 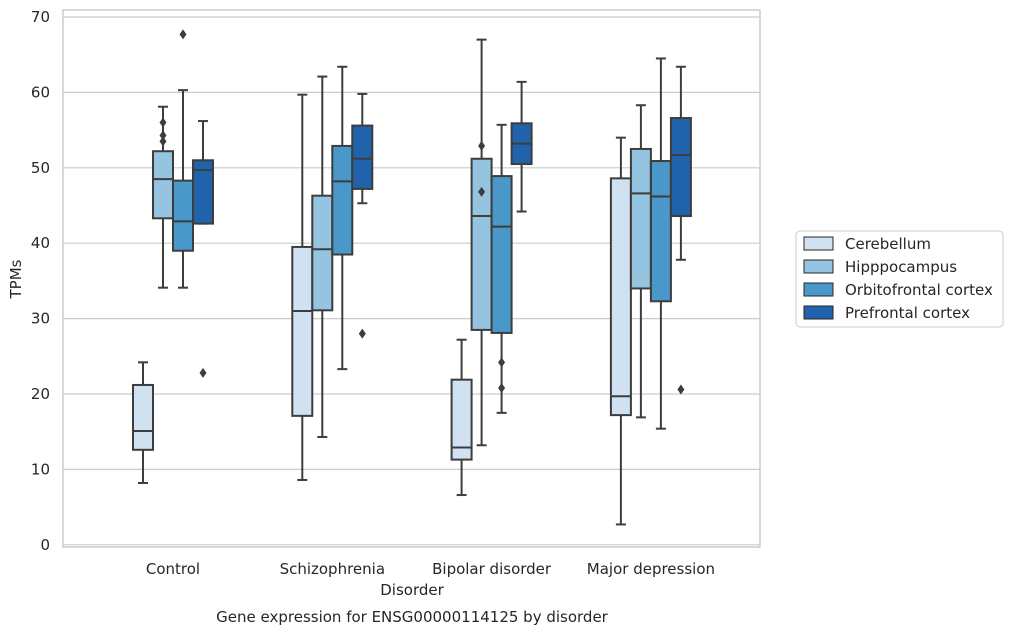 What do you see at coordinates (651, 569) in the screenshot?
I see `x-tick-label: Major depression` at bounding box center [651, 569].